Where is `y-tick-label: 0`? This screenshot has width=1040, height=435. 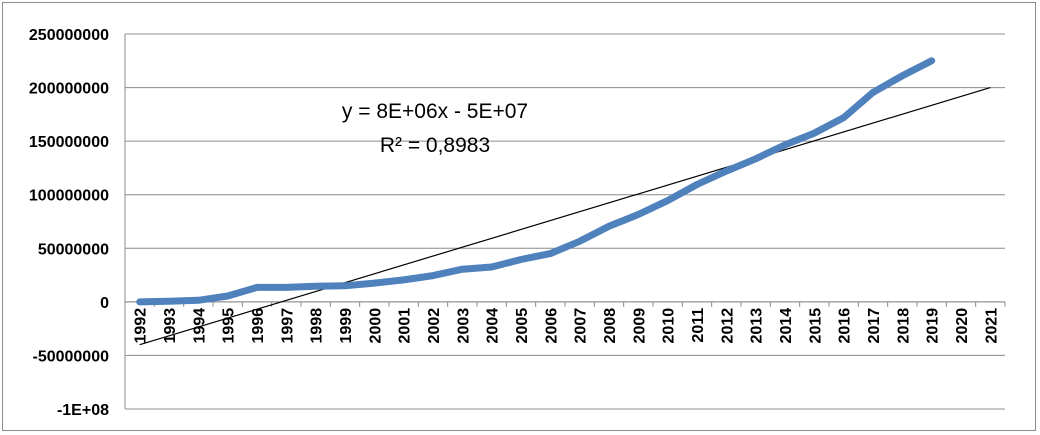 y-tick-label: 0 is located at coordinates (104, 303).